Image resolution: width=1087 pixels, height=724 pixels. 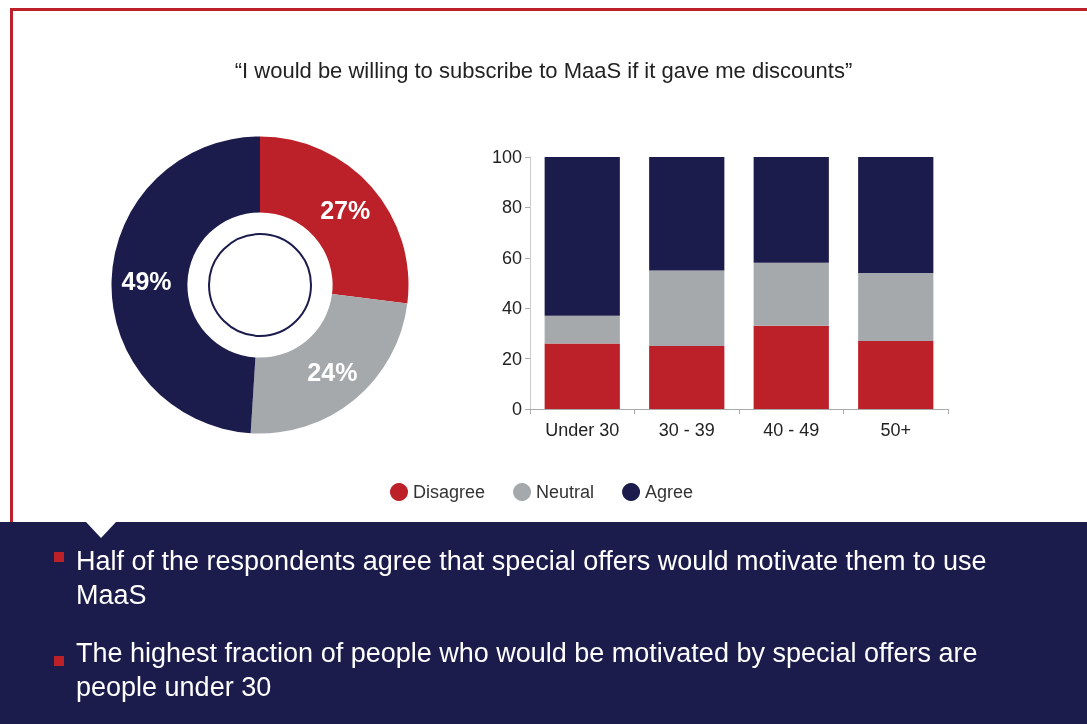 I want to click on x-tick-label: Under 30, so click(x=582, y=430).